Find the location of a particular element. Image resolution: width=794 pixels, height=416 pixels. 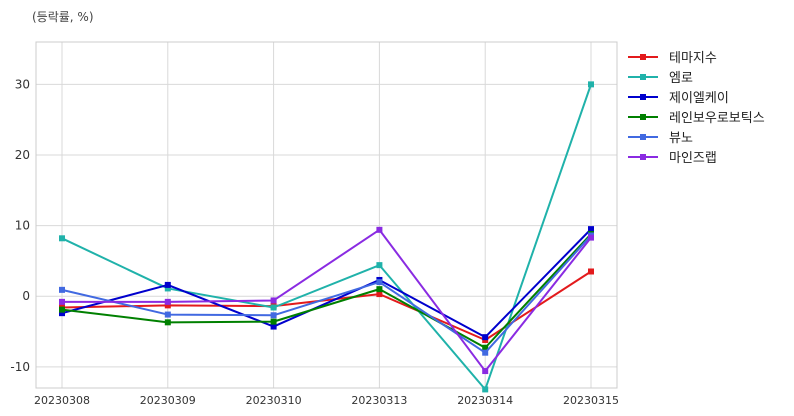

y-tick-label: 10 is located at coordinates (22, 226).